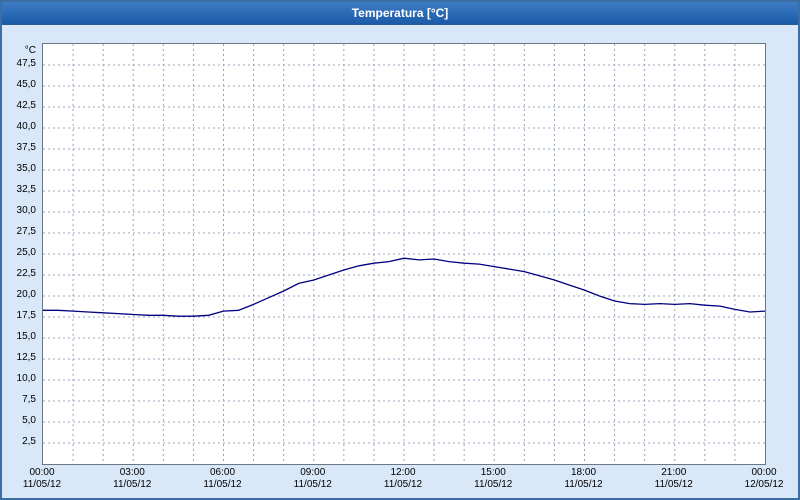 The height and width of the screenshot is (500, 800). Describe the element at coordinates (26, 210) in the screenshot. I see `y-tick-label: 30,0` at that location.